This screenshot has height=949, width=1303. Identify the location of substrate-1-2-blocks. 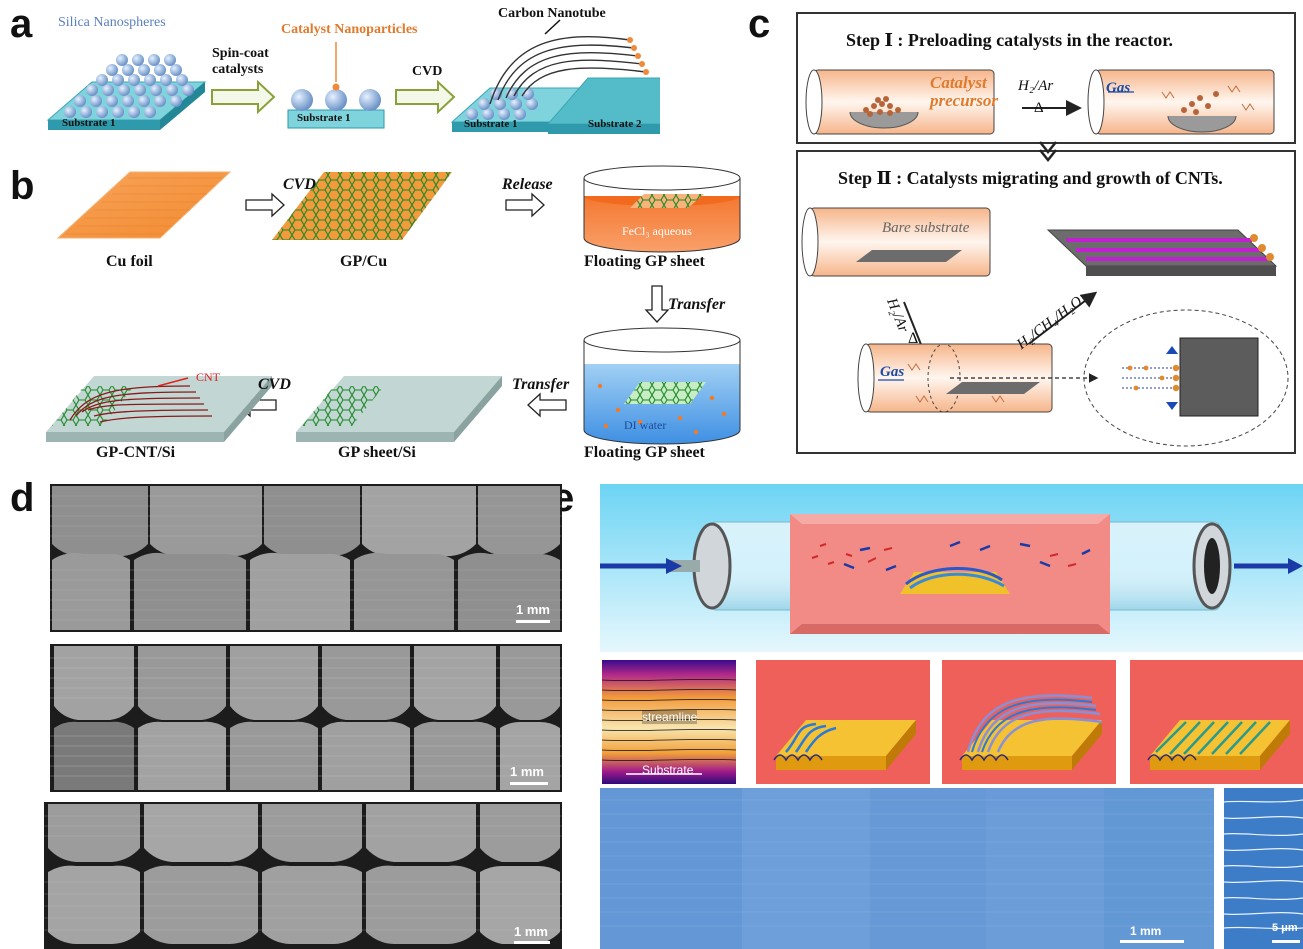
(555, 105).